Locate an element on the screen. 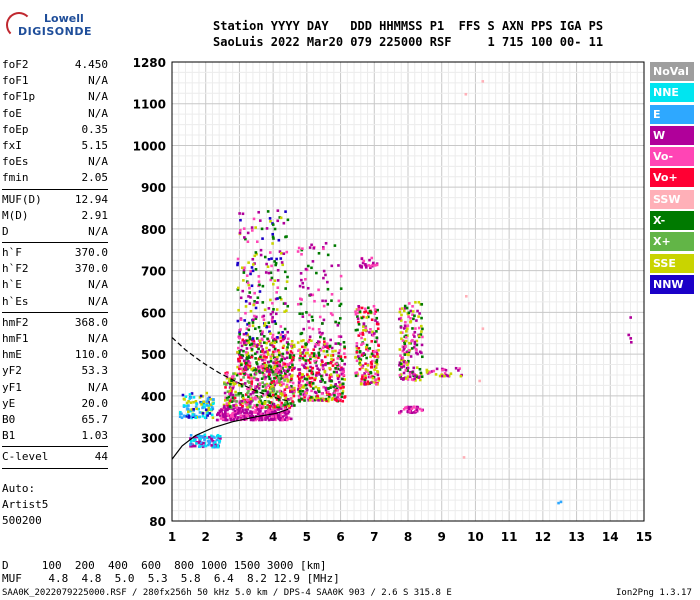 The image size is (700, 600). curve-profile-upper is located at coordinates (230, 369).